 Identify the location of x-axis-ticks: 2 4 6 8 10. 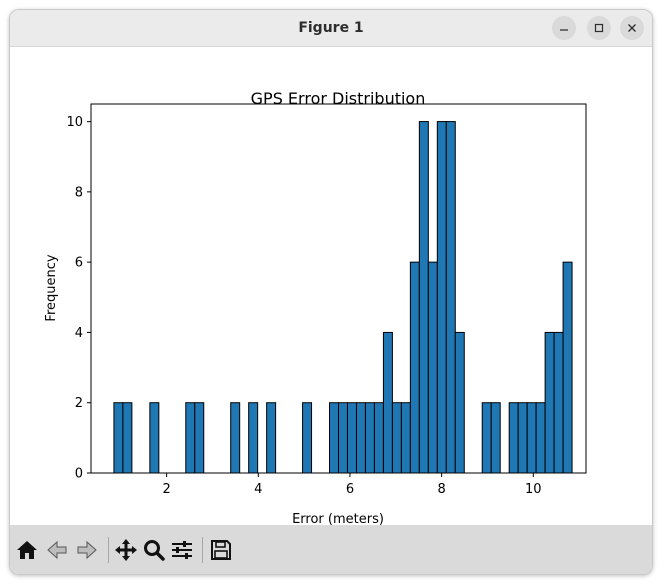
(352, 485).